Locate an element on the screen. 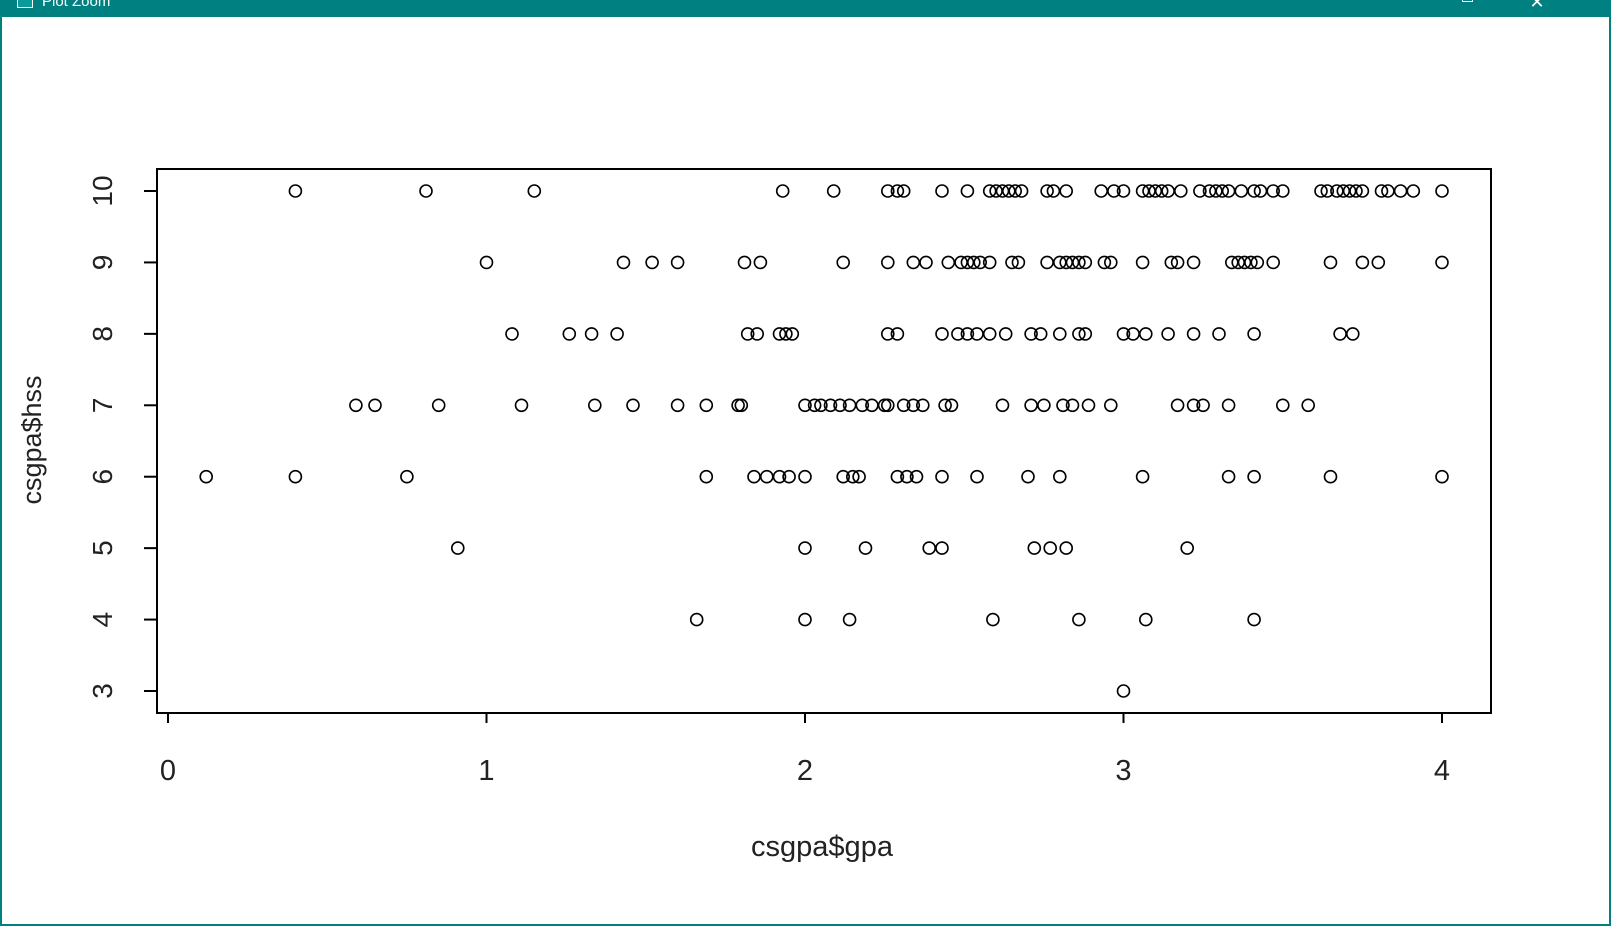 The image size is (1611, 929). y-tick-label: 9 is located at coordinates (102, 263).